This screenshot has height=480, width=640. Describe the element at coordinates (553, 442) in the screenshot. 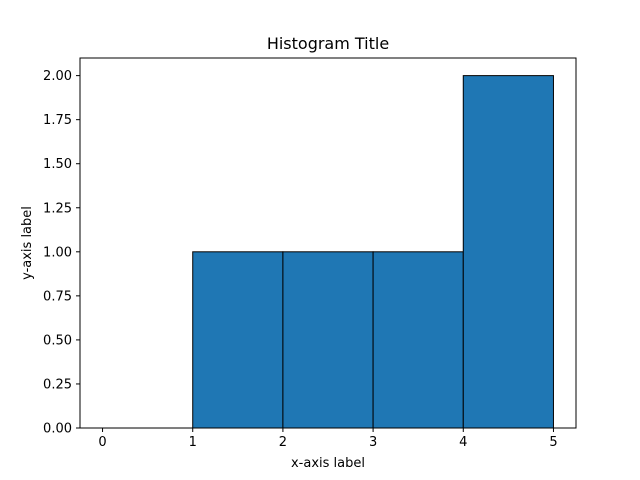

I see `x-tick-label: 5` at that location.